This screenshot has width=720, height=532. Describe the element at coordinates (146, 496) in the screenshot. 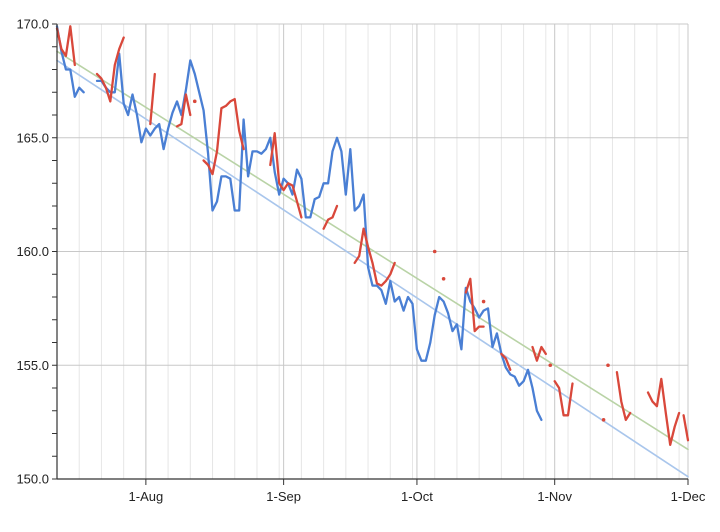

I see `x-tick-label: 1-Aug` at that location.